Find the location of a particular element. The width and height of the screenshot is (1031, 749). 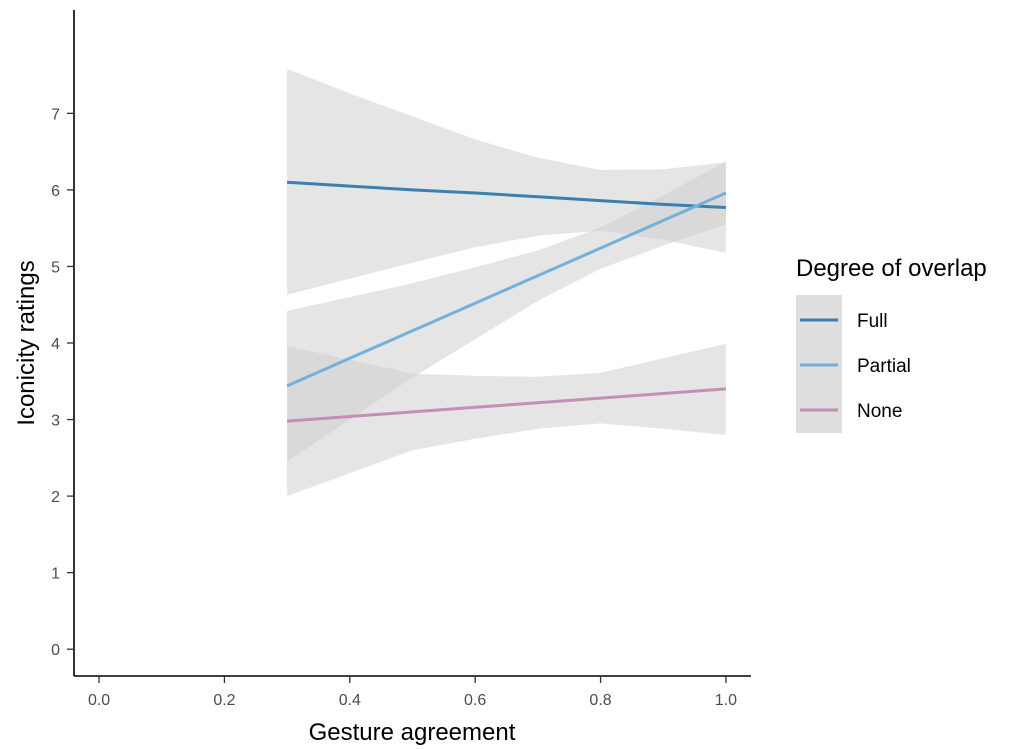

legend-label-partial: Partial is located at coordinates (884, 366).